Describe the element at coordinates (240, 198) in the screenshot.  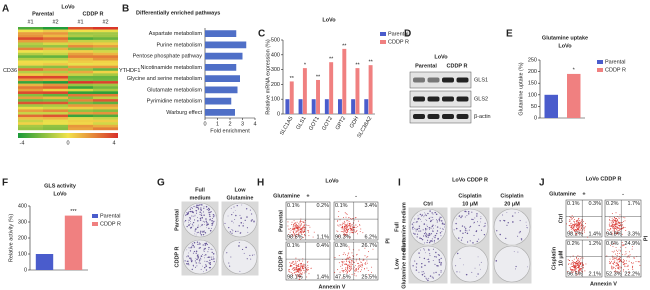
I see `column-label: Glutamine` at that location.